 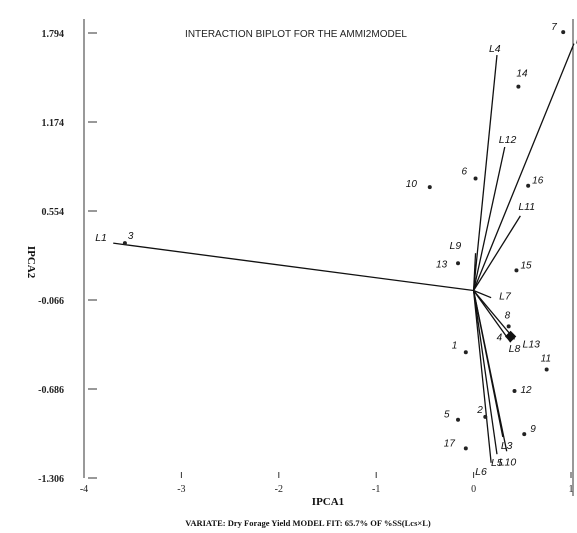 What do you see at coordinates (479, 410) in the screenshot?
I see `genotype-label: 2` at bounding box center [479, 410].